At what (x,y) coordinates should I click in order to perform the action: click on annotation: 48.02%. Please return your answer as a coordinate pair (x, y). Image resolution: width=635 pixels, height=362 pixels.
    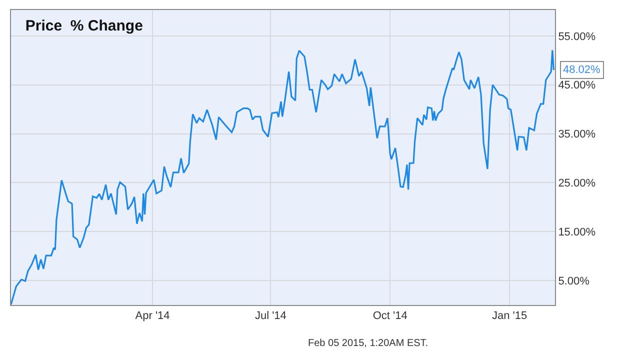
    Looking at the image, I should click on (582, 70).